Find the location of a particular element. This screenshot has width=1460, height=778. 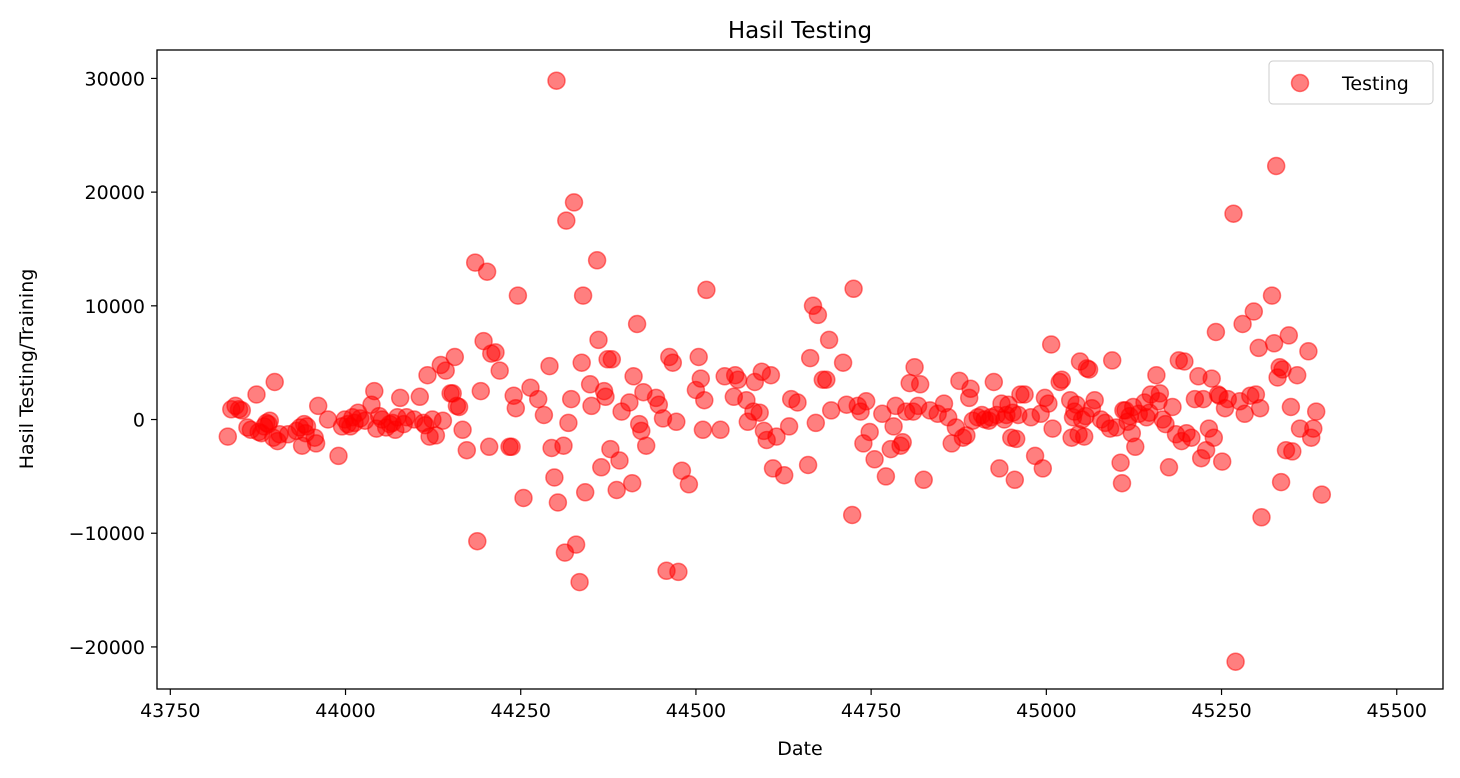

x-tick-label: 45250 is located at coordinates (1221, 711).